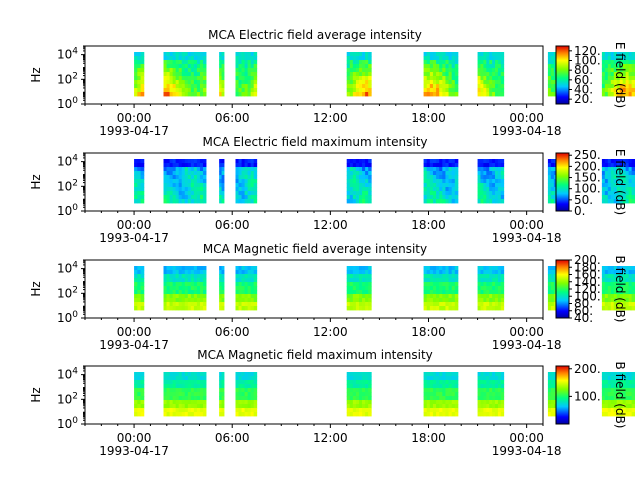 The height and width of the screenshot is (484, 640). Describe the element at coordinates (222, 288) in the screenshot. I see `data-block` at that location.